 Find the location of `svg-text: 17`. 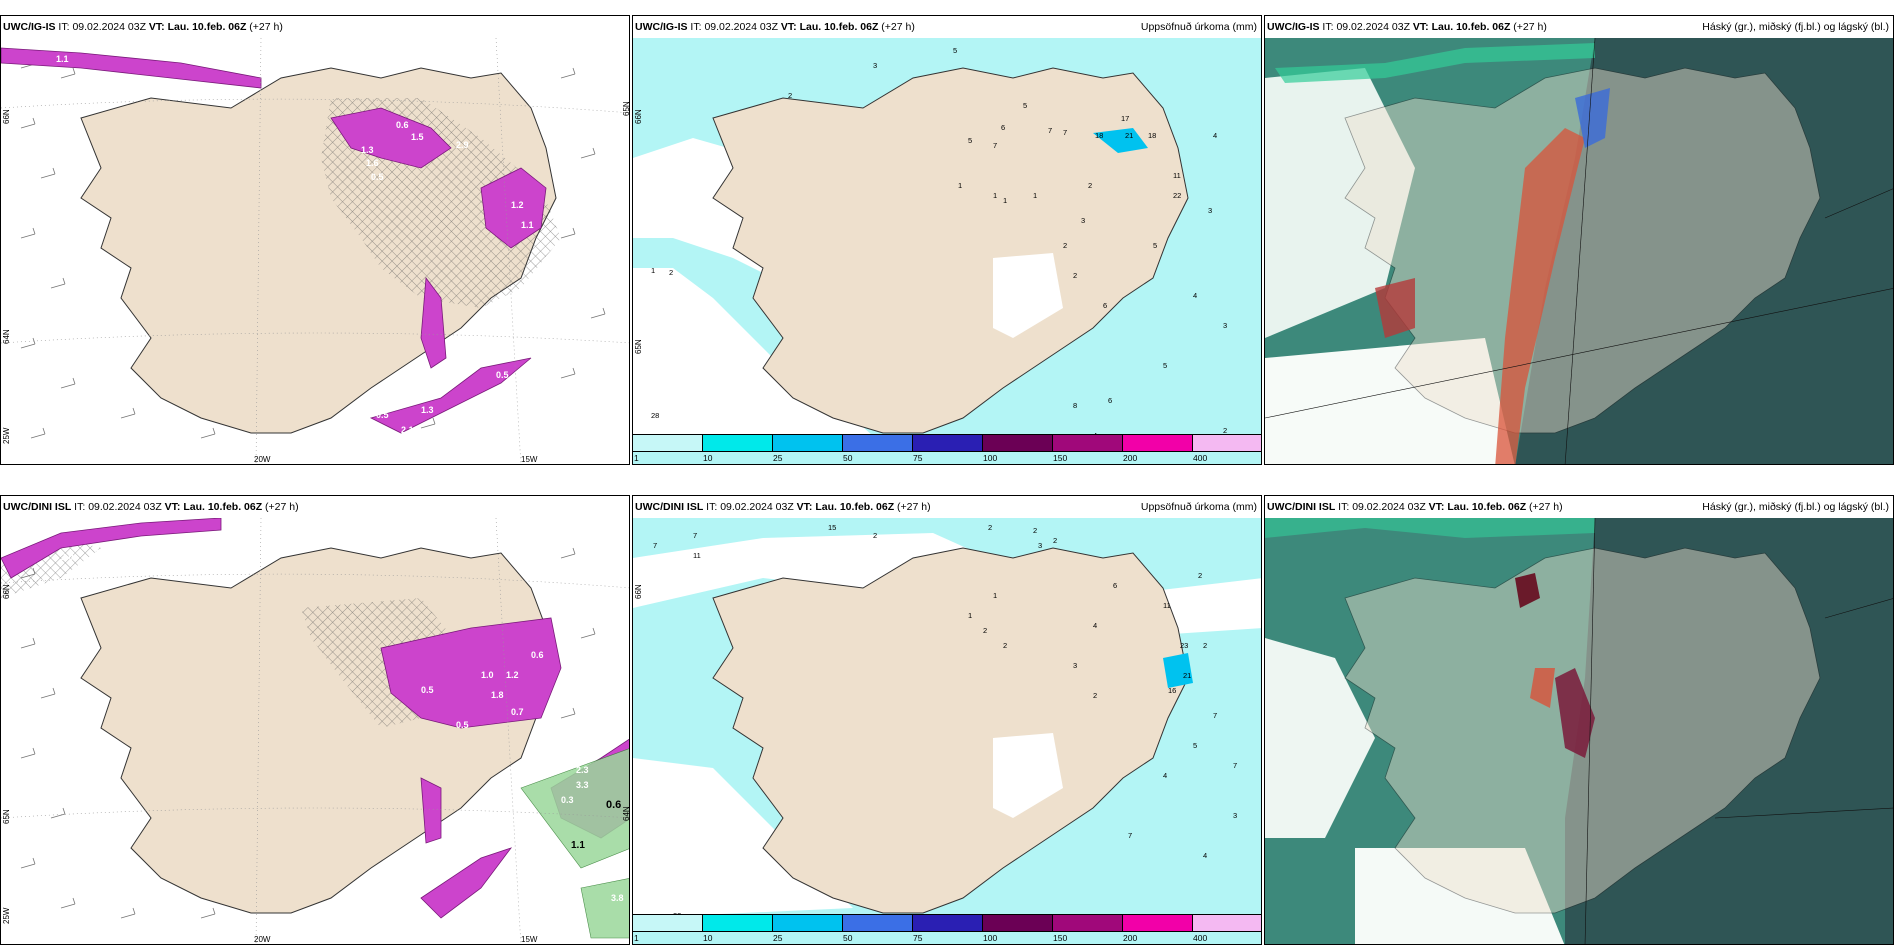

svg-text: 17 is located at coordinates (1125, 118).